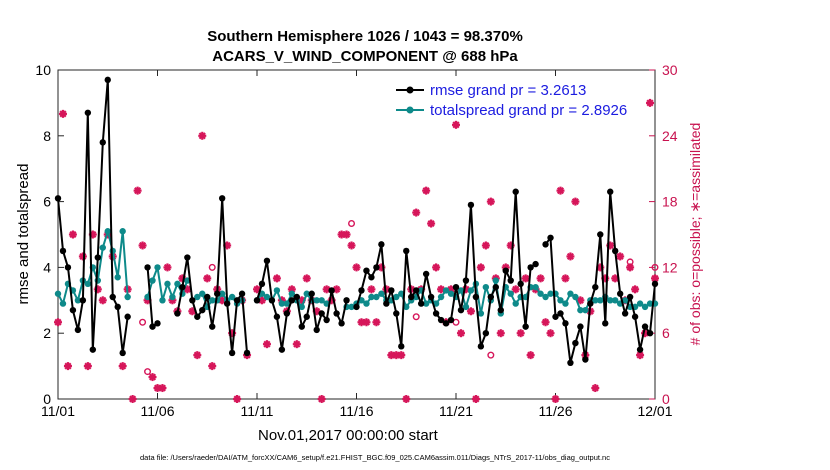 This screenshot has height=470, width=830. What do you see at coordinates (670, 136) in the screenshot?
I see `y-right-tick-label: 24` at bounding box center [670, 136].